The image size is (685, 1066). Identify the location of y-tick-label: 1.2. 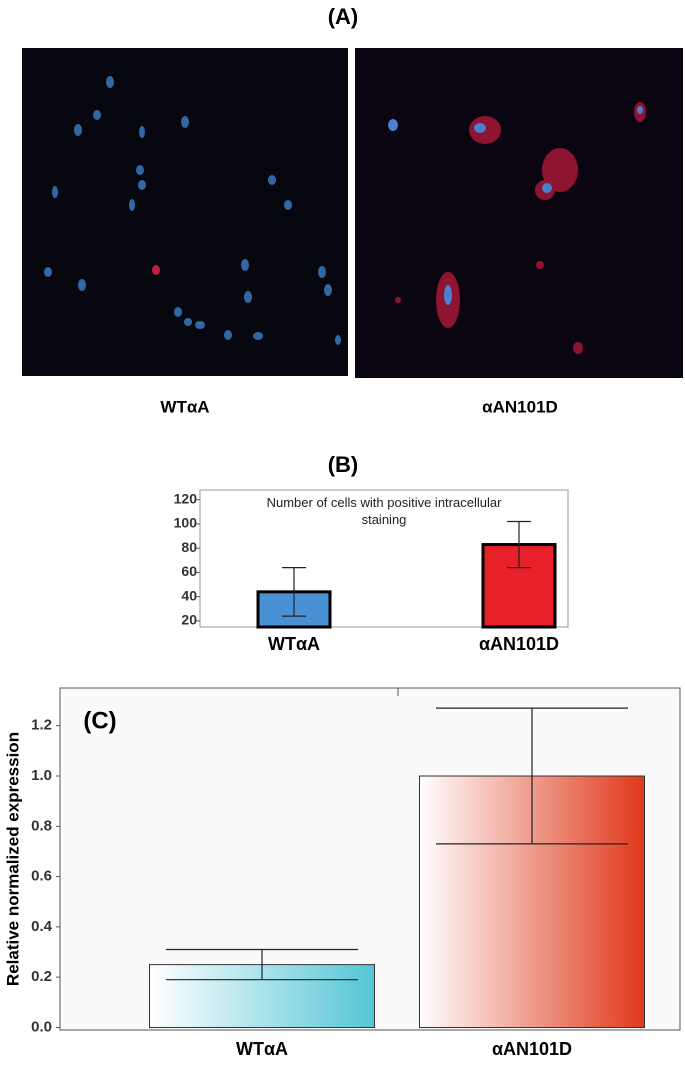
(41, 725).